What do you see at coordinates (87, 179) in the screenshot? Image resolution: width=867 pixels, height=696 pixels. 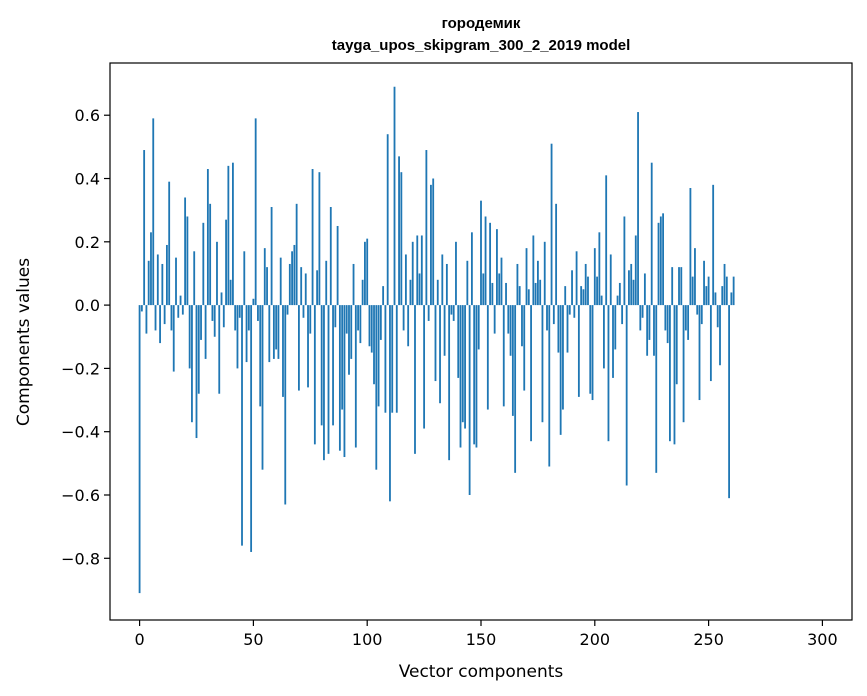 I see `y-tick-label: 0.4` at bounding box center [87, 179].